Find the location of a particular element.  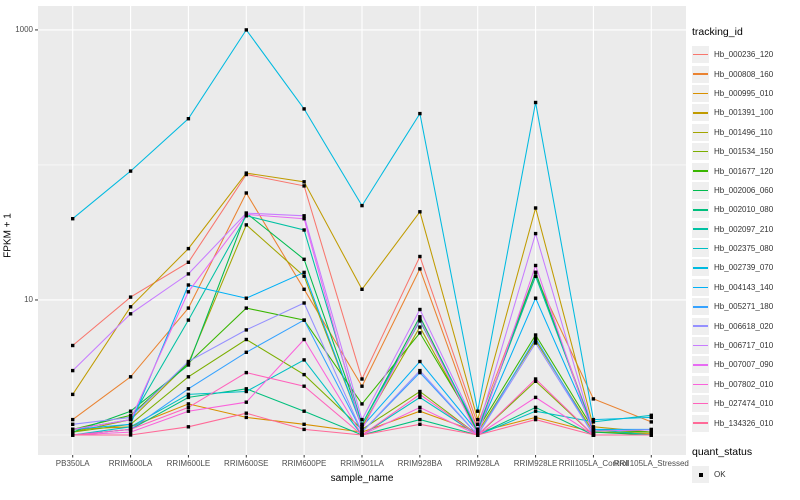

x-tick-label-RRII105LA_Control: RRII105LA_Control is located at coordinates (593, 463).